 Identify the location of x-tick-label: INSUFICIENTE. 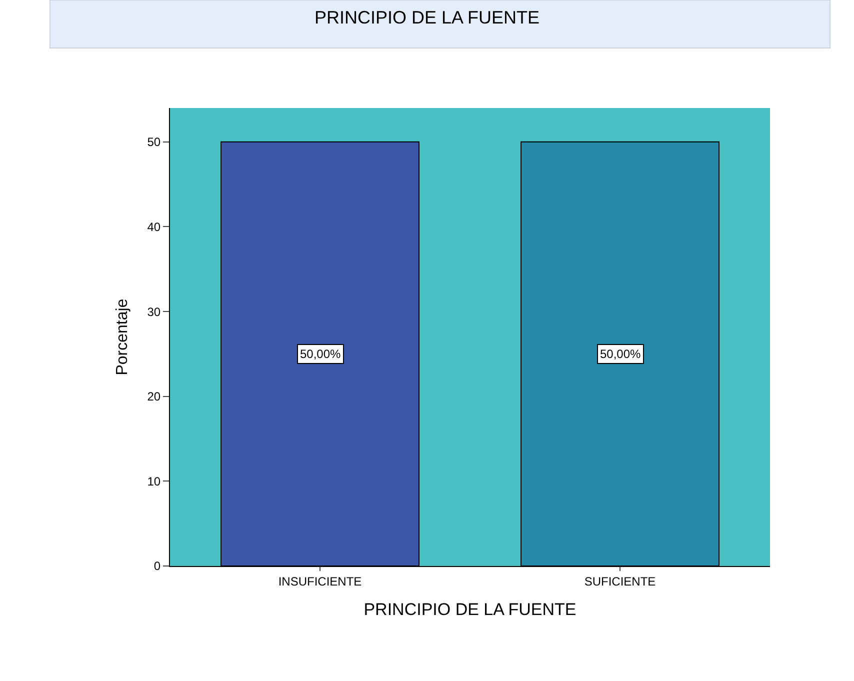
(320, 581).